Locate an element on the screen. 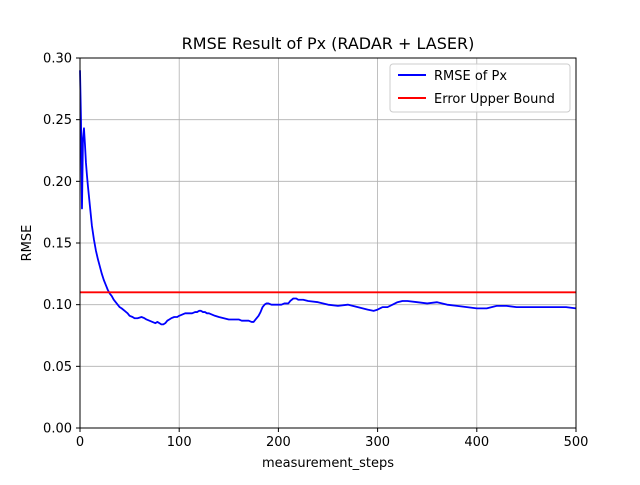 Image resolution: width=640 pixels, height=485 pixels. x-axis-label: measurement_steps is located at coordinates (328, 463).